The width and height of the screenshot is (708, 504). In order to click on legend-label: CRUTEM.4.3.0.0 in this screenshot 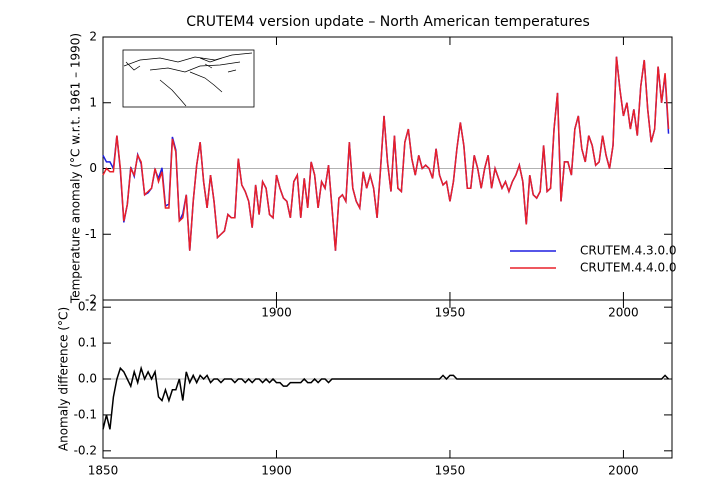, I will do `click(628, 251)`.